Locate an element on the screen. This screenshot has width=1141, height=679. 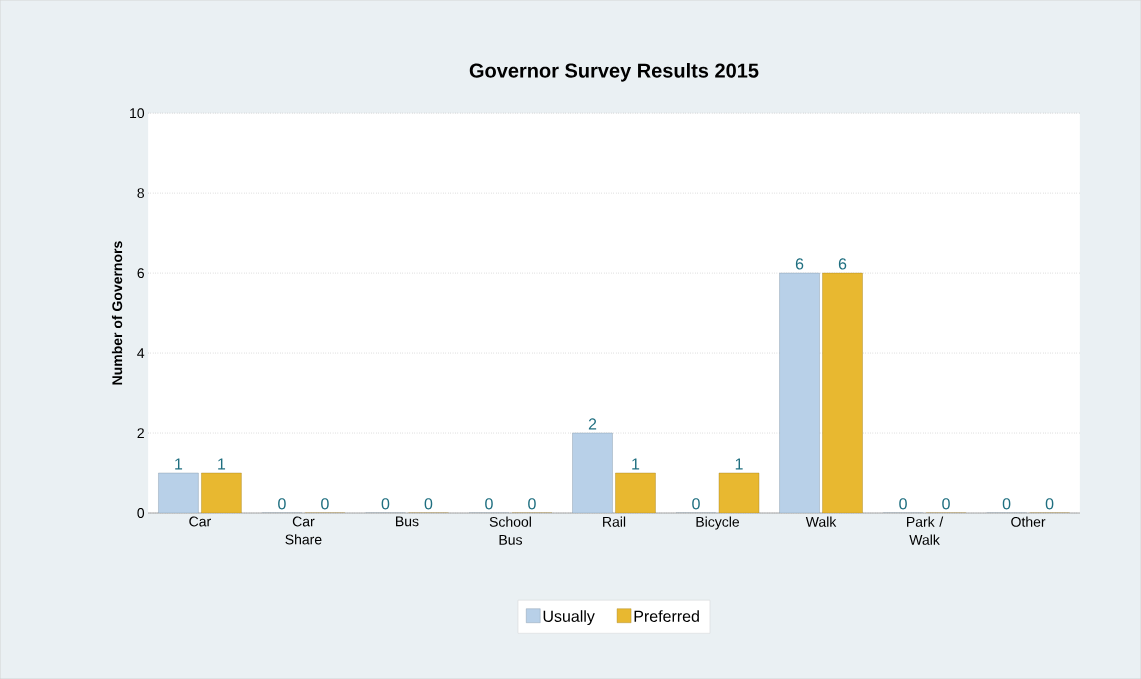
y-tick-label: 6 is located at coordinates (140, 273).